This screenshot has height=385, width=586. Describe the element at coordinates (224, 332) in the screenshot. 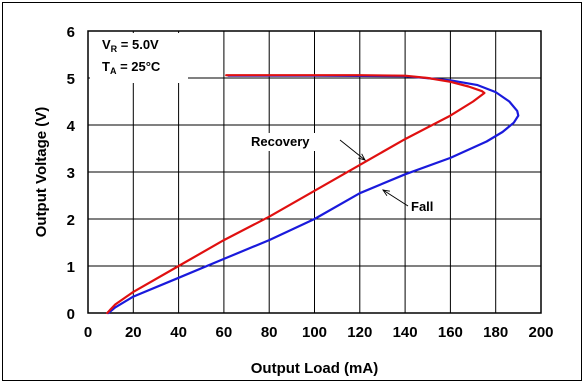

I see `x-tick-label: 60` at that location.